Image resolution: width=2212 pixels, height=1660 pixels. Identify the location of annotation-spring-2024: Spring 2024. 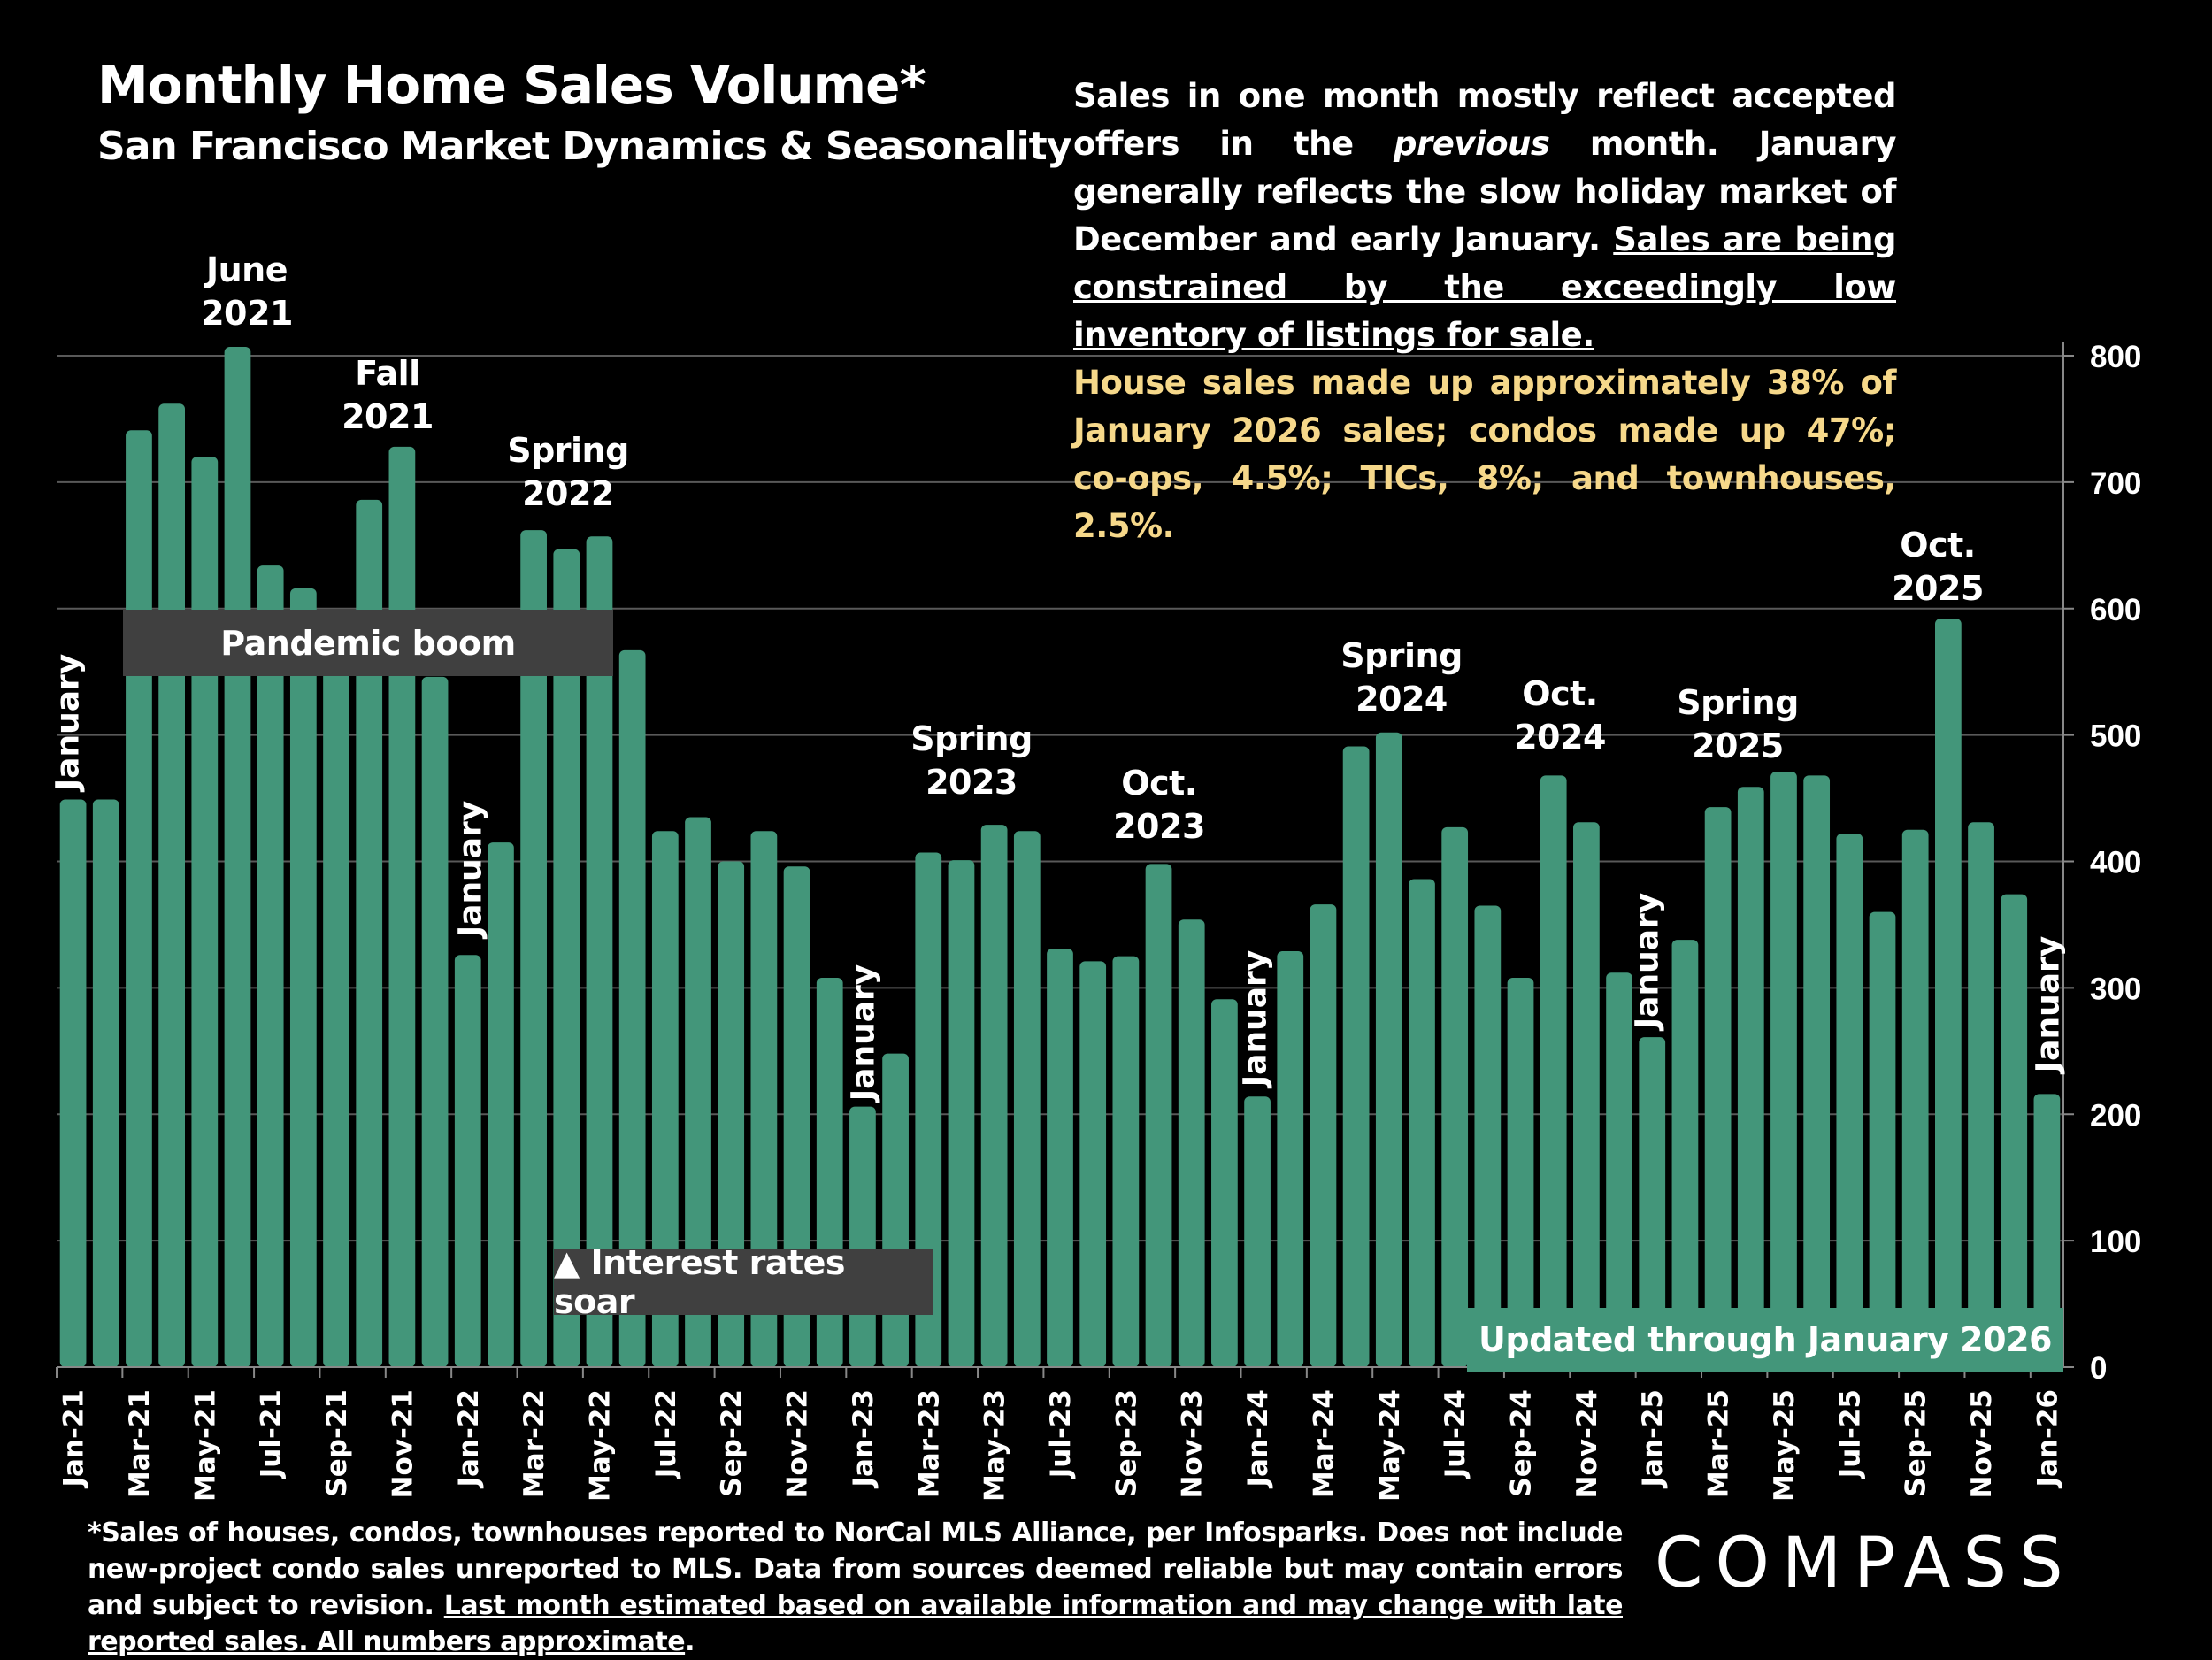
(1401, 677).